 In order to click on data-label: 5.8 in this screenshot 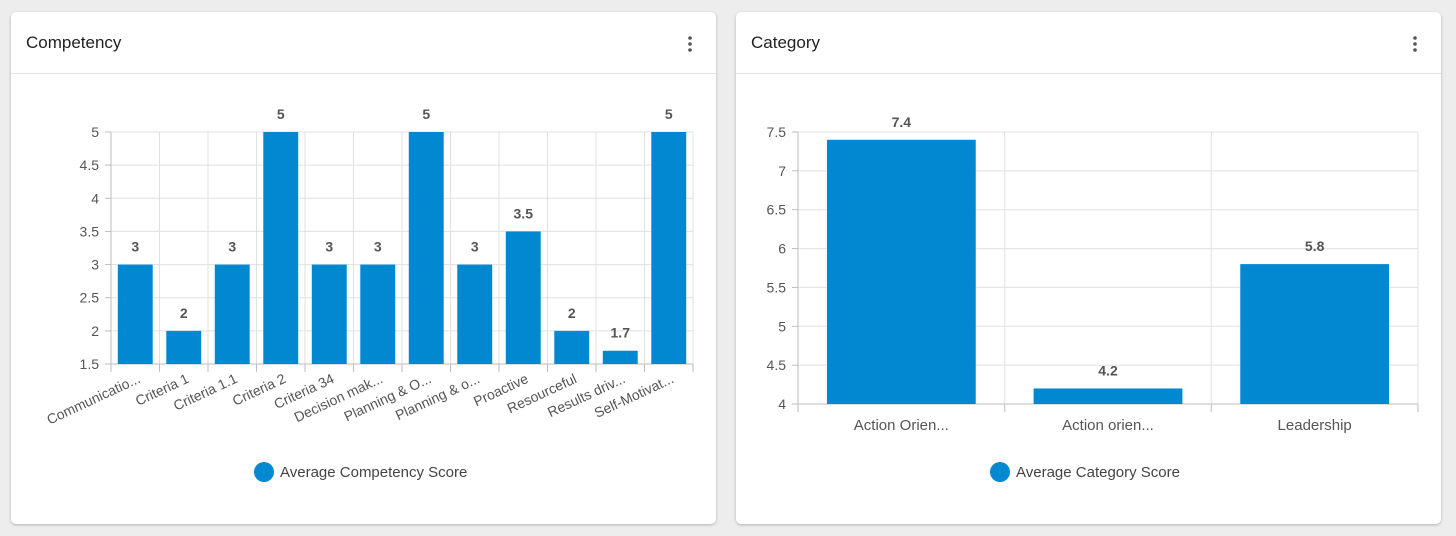, I will do `click(1315, 246)`.